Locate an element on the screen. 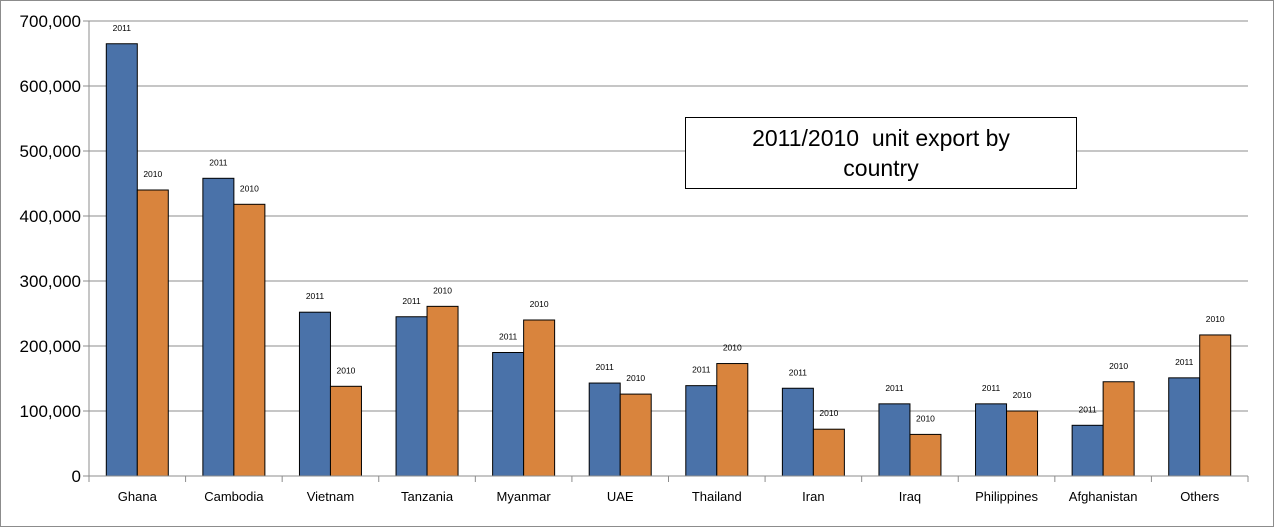 The height and width of the screenshot is (528, 1274). x-tick-label: Thailand is located at coordinates (717, 496).